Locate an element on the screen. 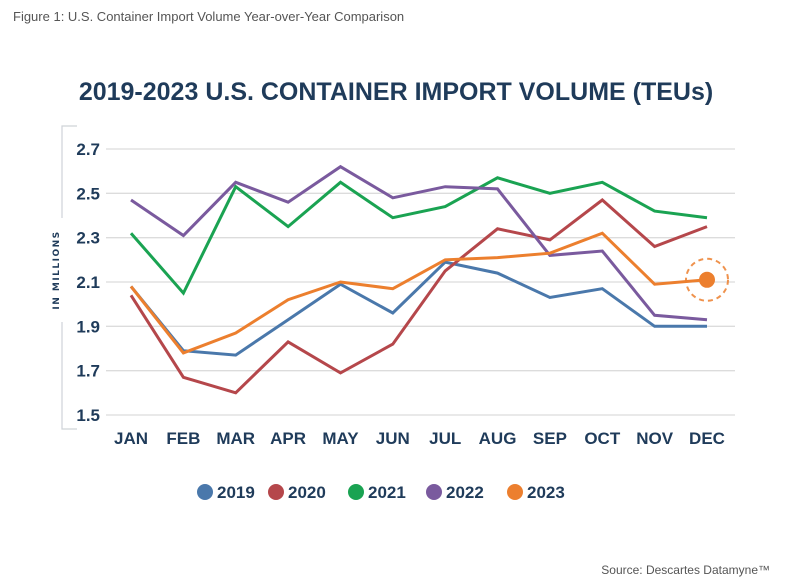 Image resolution: width=792 pixels, height=587 pixels. y-tick-label: 2.7 is located at coordinates (88, 149).